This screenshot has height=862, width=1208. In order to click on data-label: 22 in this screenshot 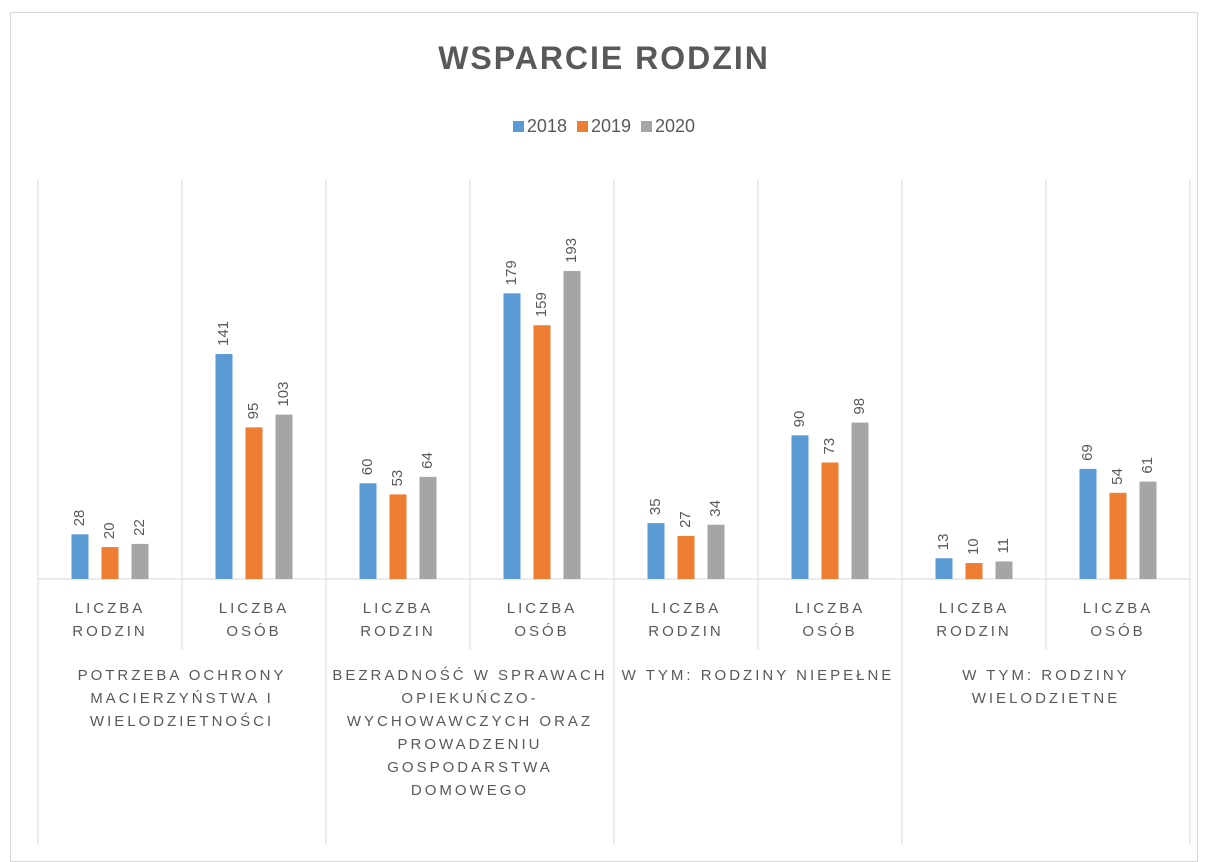, I will do `click(139, 527)`.